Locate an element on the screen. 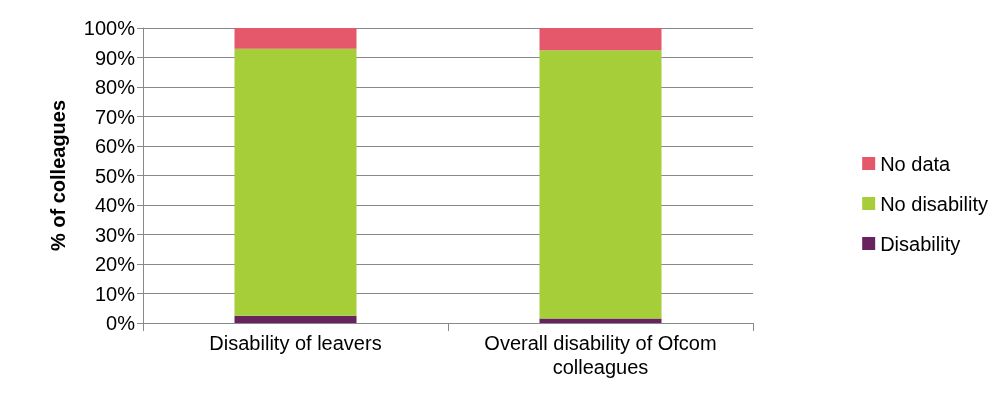 Image resolution: width=1001 pixels, height=407 pixels. x-tick-label: Disability of leavers is located at coordinates (295, 343).